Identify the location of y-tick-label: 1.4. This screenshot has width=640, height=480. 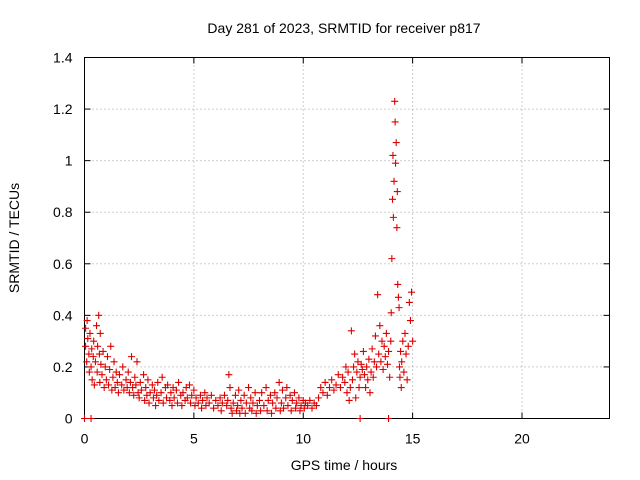
(63, 58).